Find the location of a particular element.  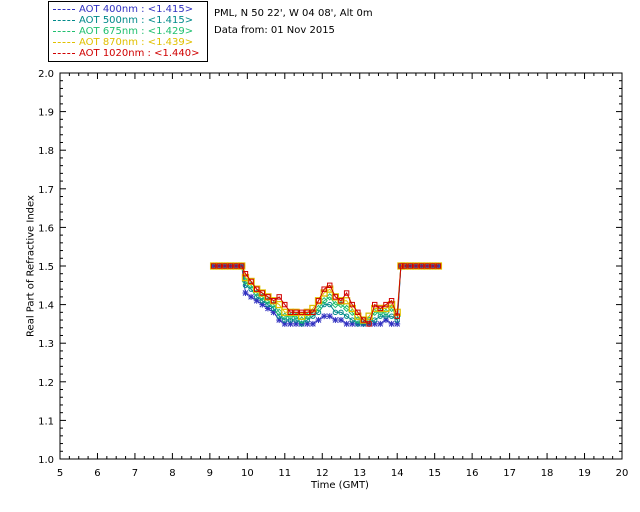

y-tick-label-8: 1.8 is located at coordinates (46, 151).